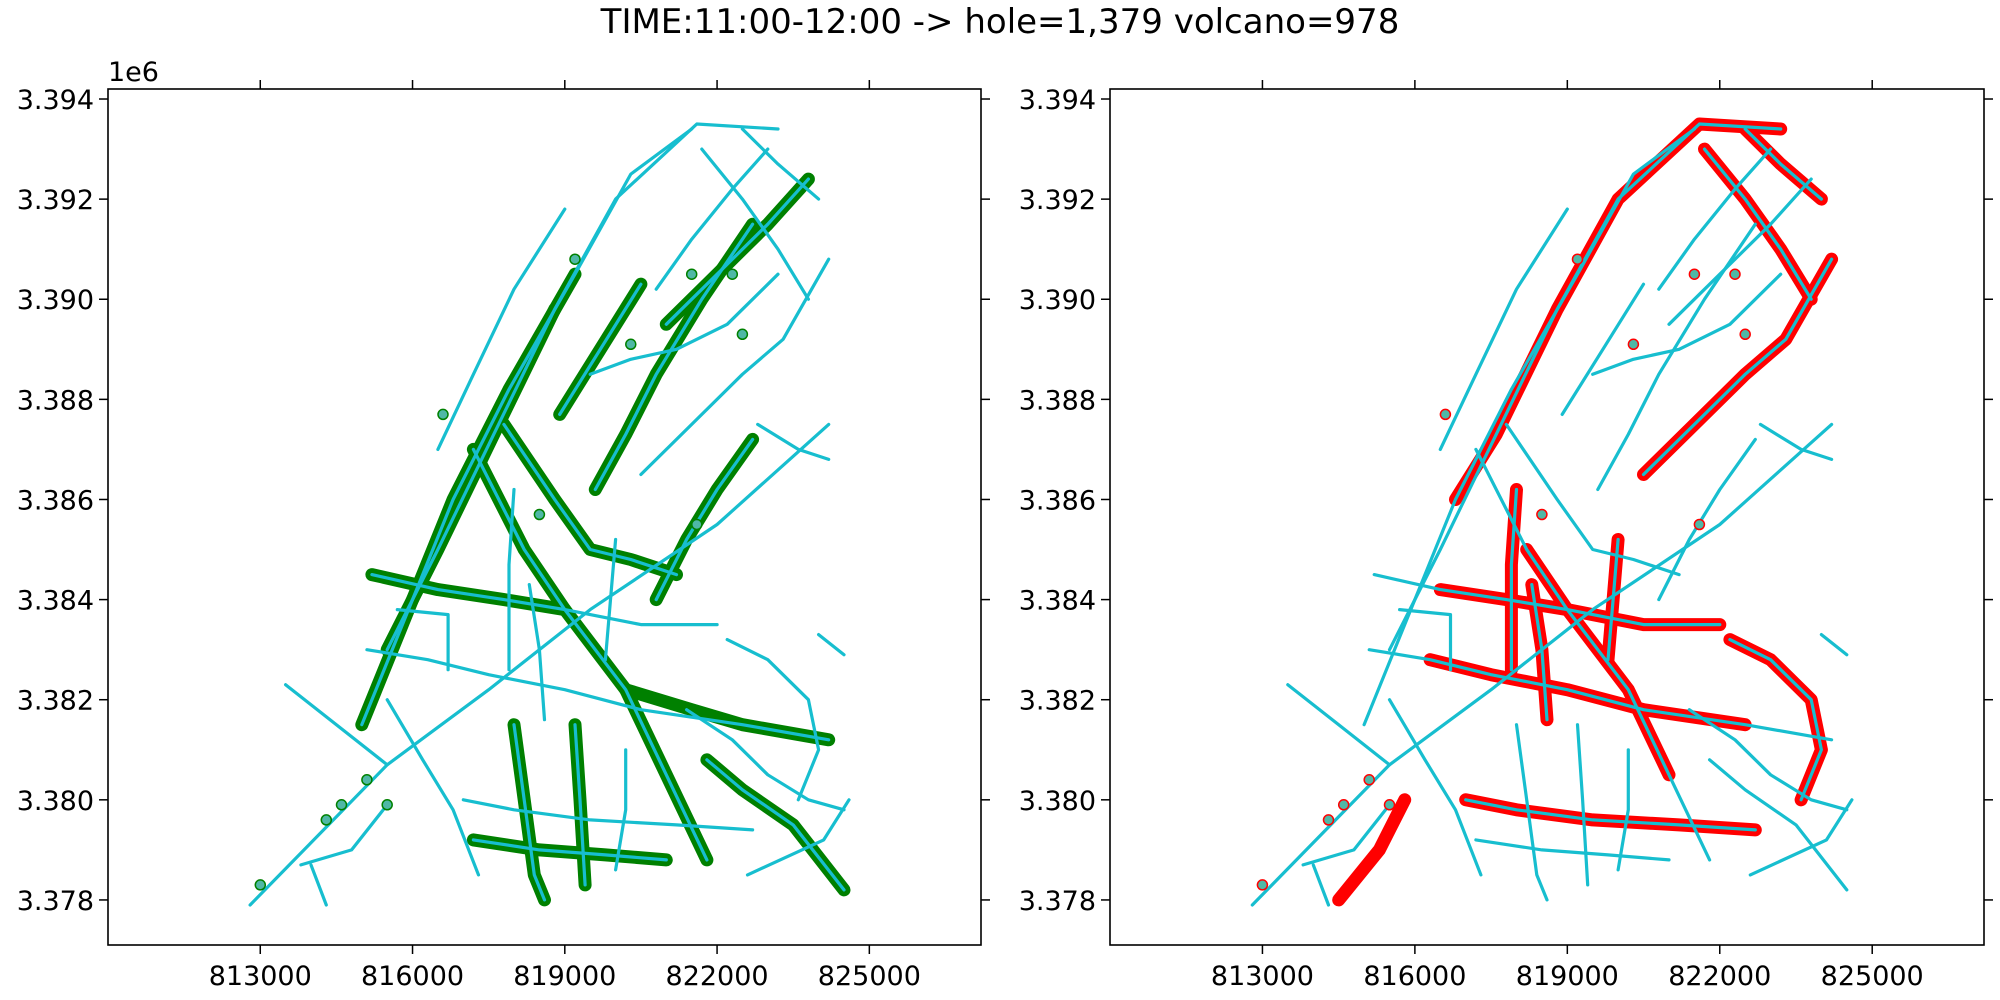 The height and width of the screenshot is (1000, 2000). What do you see at coordinates (1057, 500) in the screenshot?
I see `y-tick-label: 3.386` at bounding box center [1057, 500].